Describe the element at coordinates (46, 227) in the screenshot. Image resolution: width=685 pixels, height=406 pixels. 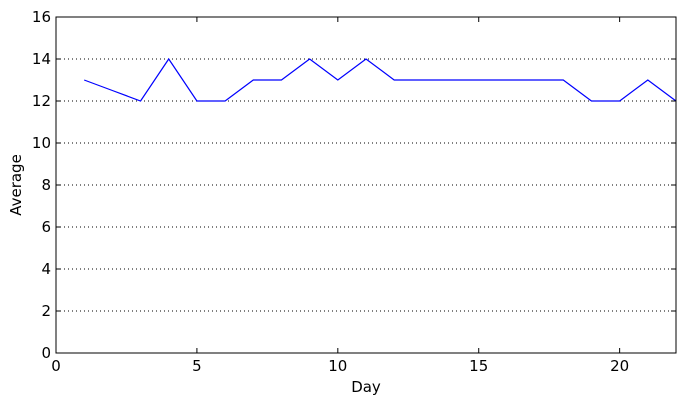
I see `y-tick-label: 6` at that location.